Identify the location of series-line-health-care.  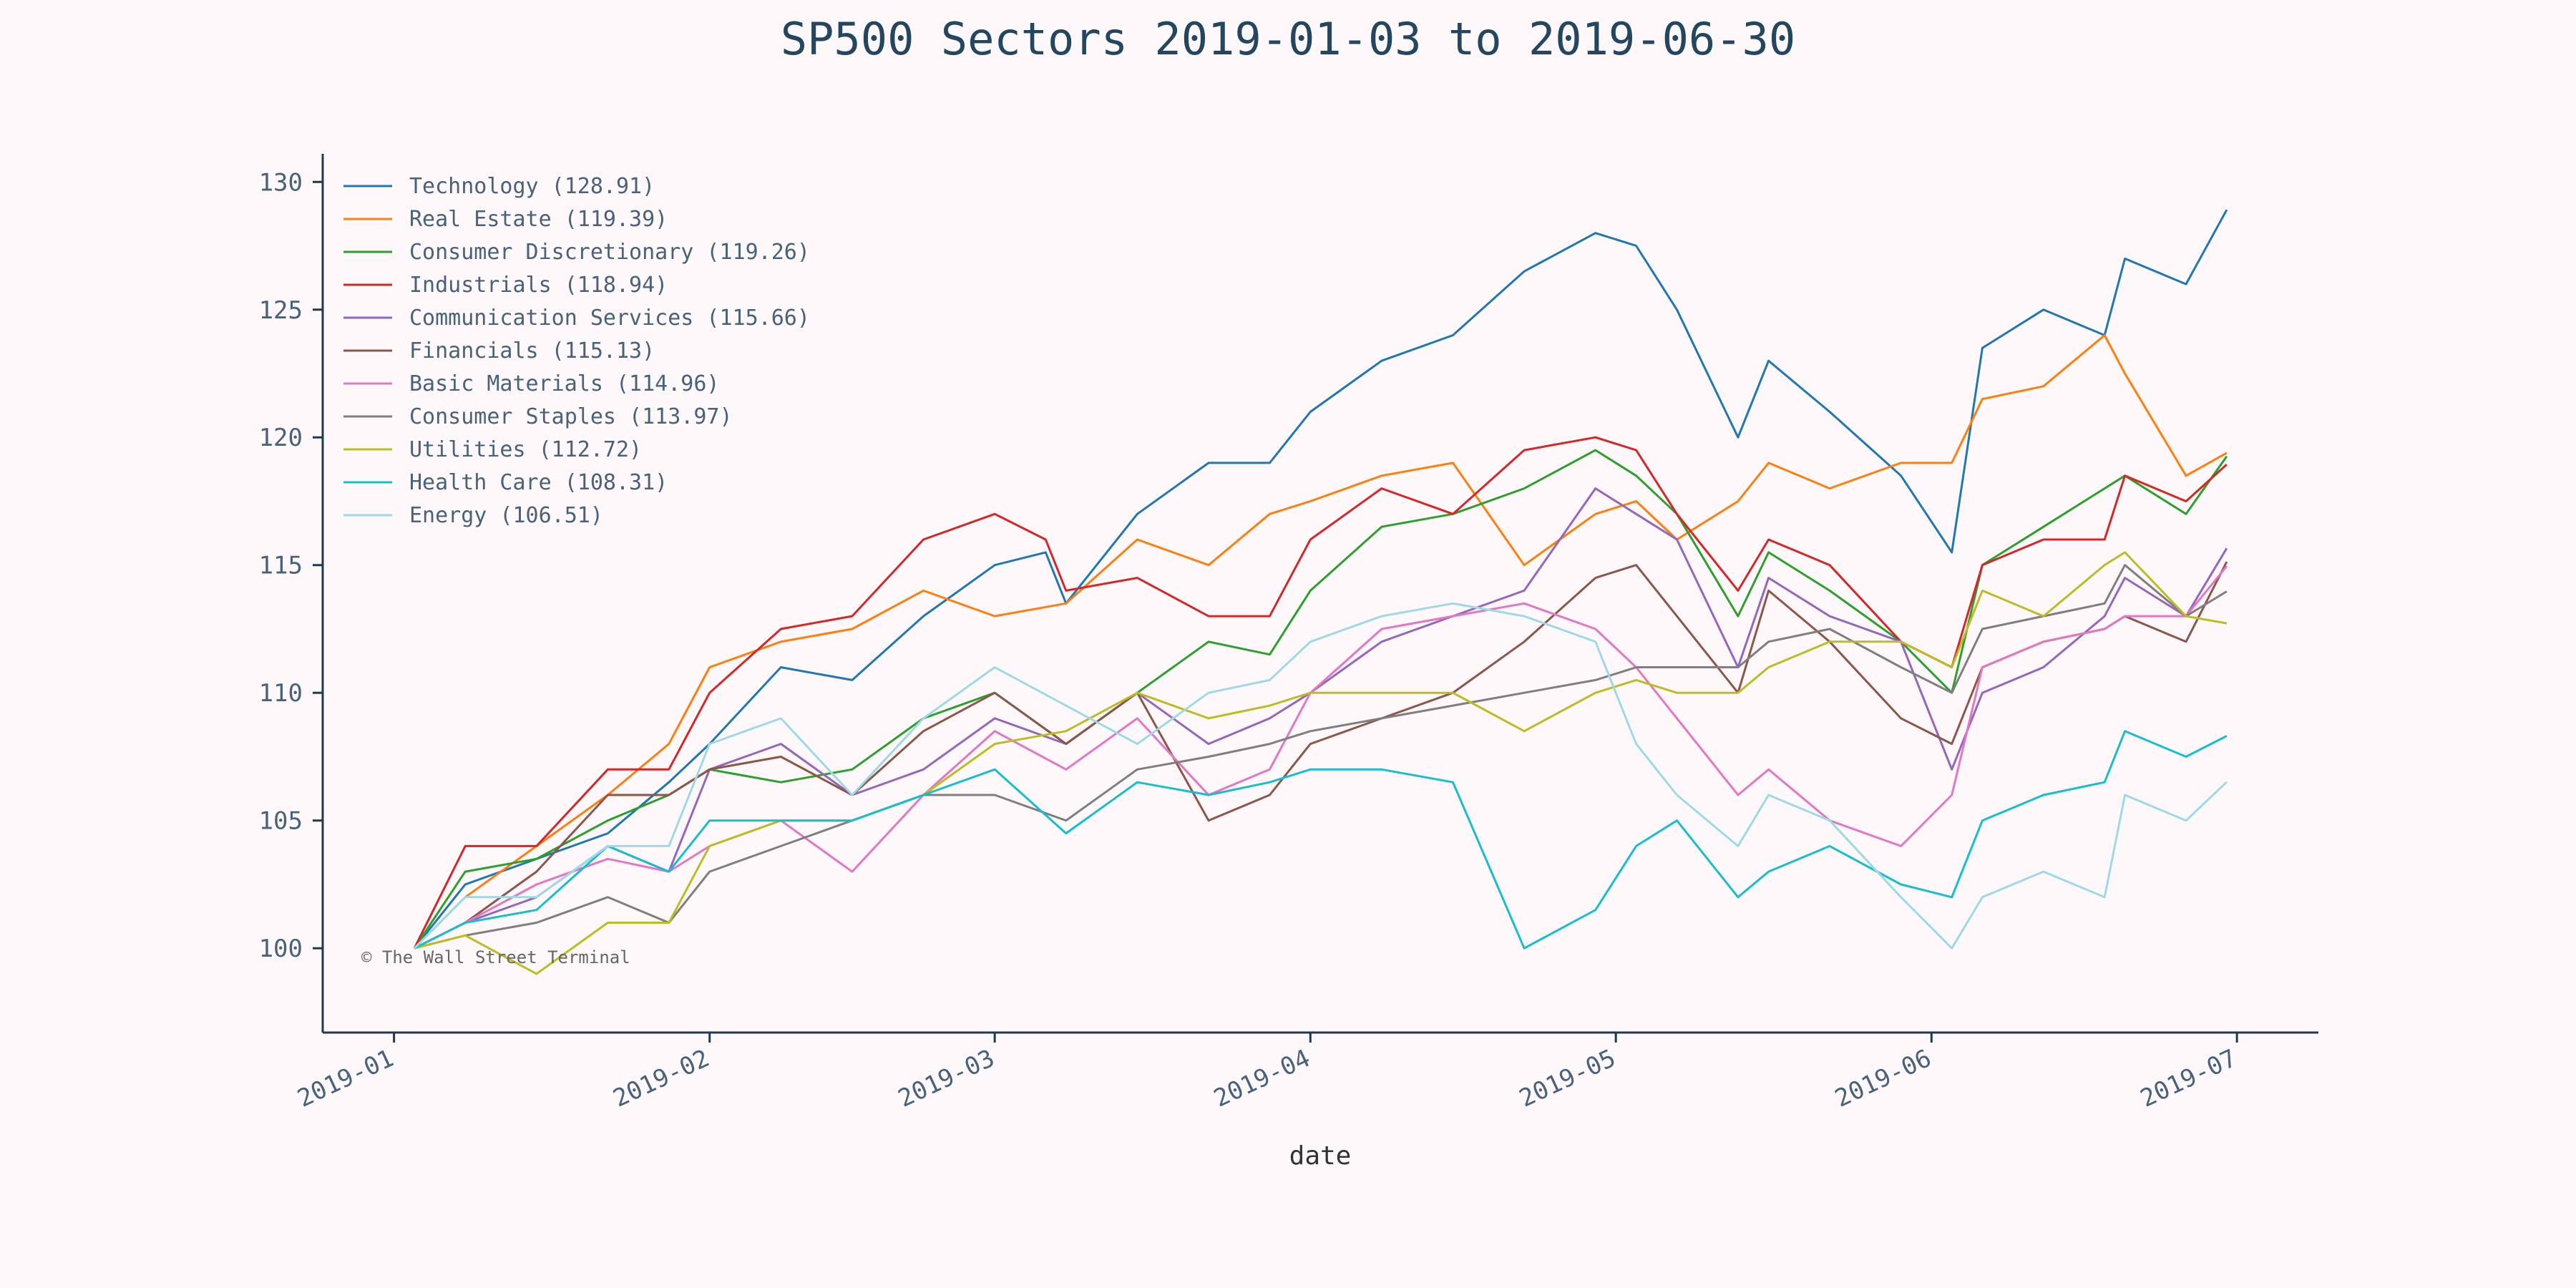
(1321, 840).